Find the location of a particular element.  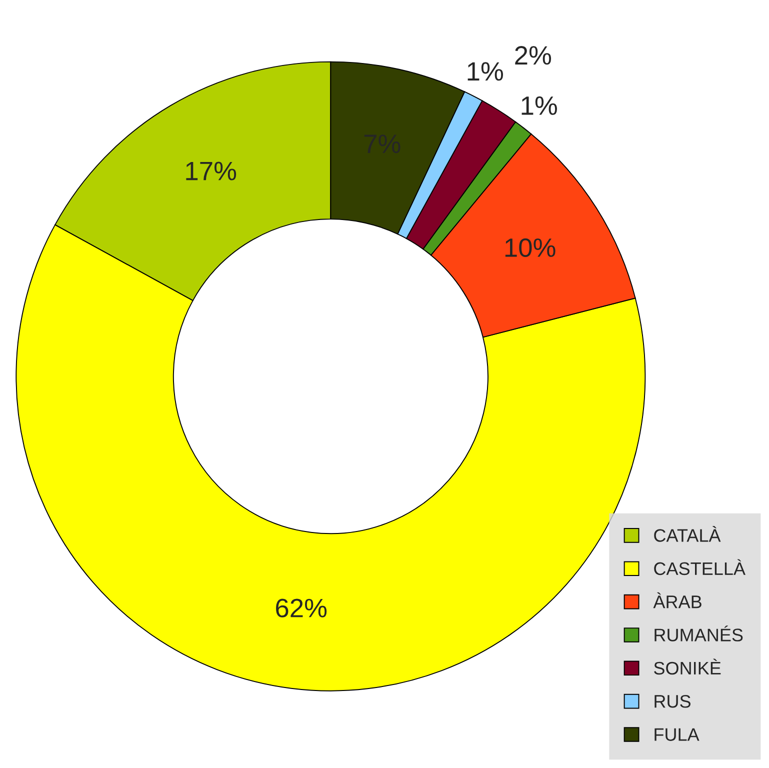

legend-label: CATALÀ is located at coordinates (687, 534).